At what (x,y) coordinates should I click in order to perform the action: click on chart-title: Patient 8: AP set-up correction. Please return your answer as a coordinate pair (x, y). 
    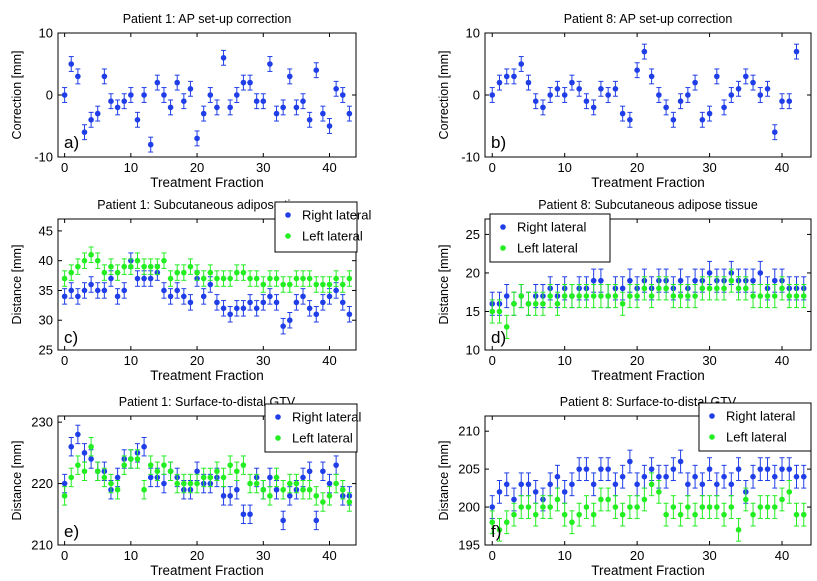
    Looking at the image, I should click on (648, 19).